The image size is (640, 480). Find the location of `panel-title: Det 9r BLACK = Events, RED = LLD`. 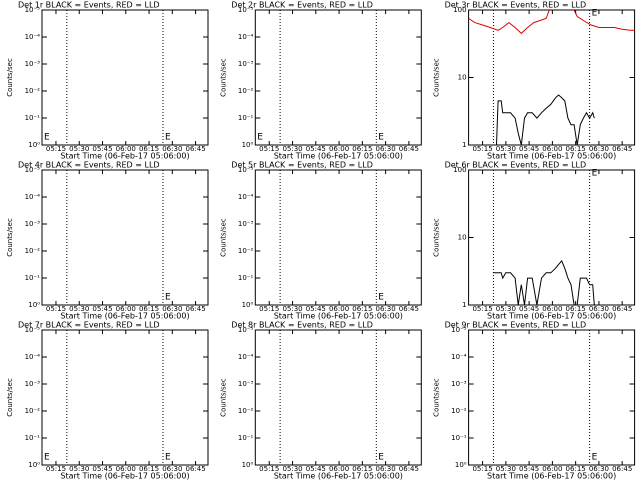

panel-title: Det 9r BLACK = Events, RED = LLD is located at coordinates (516, 325).